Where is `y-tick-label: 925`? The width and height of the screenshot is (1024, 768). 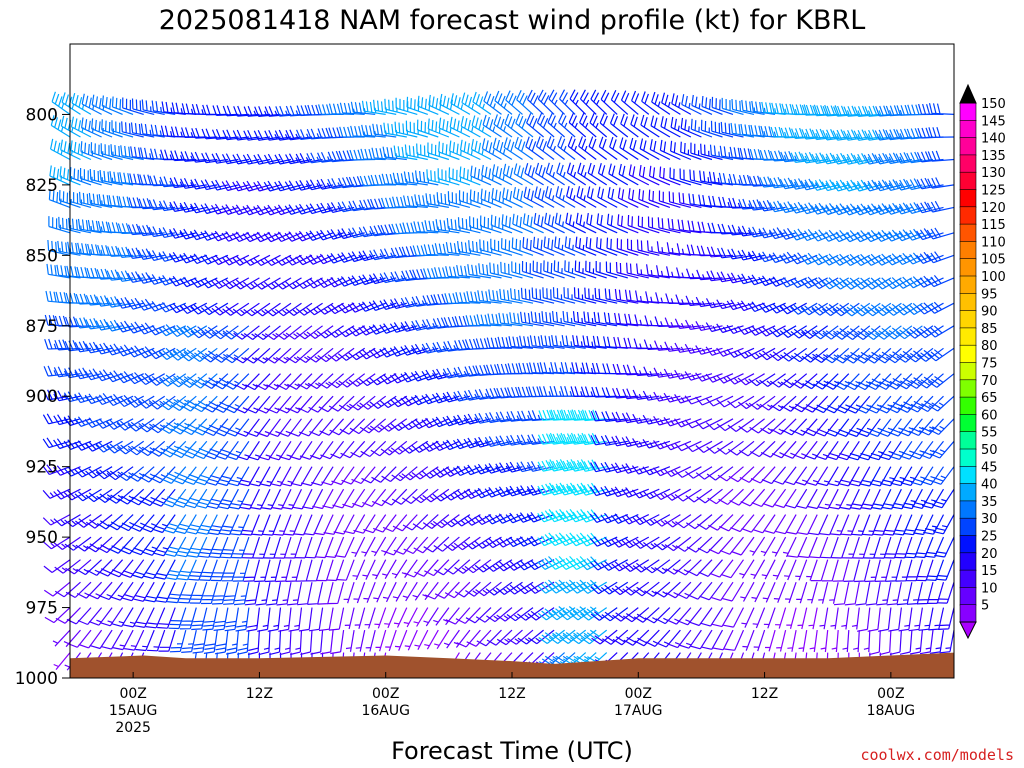
y-tick-label: 925 is located at coordinates (42, 468).